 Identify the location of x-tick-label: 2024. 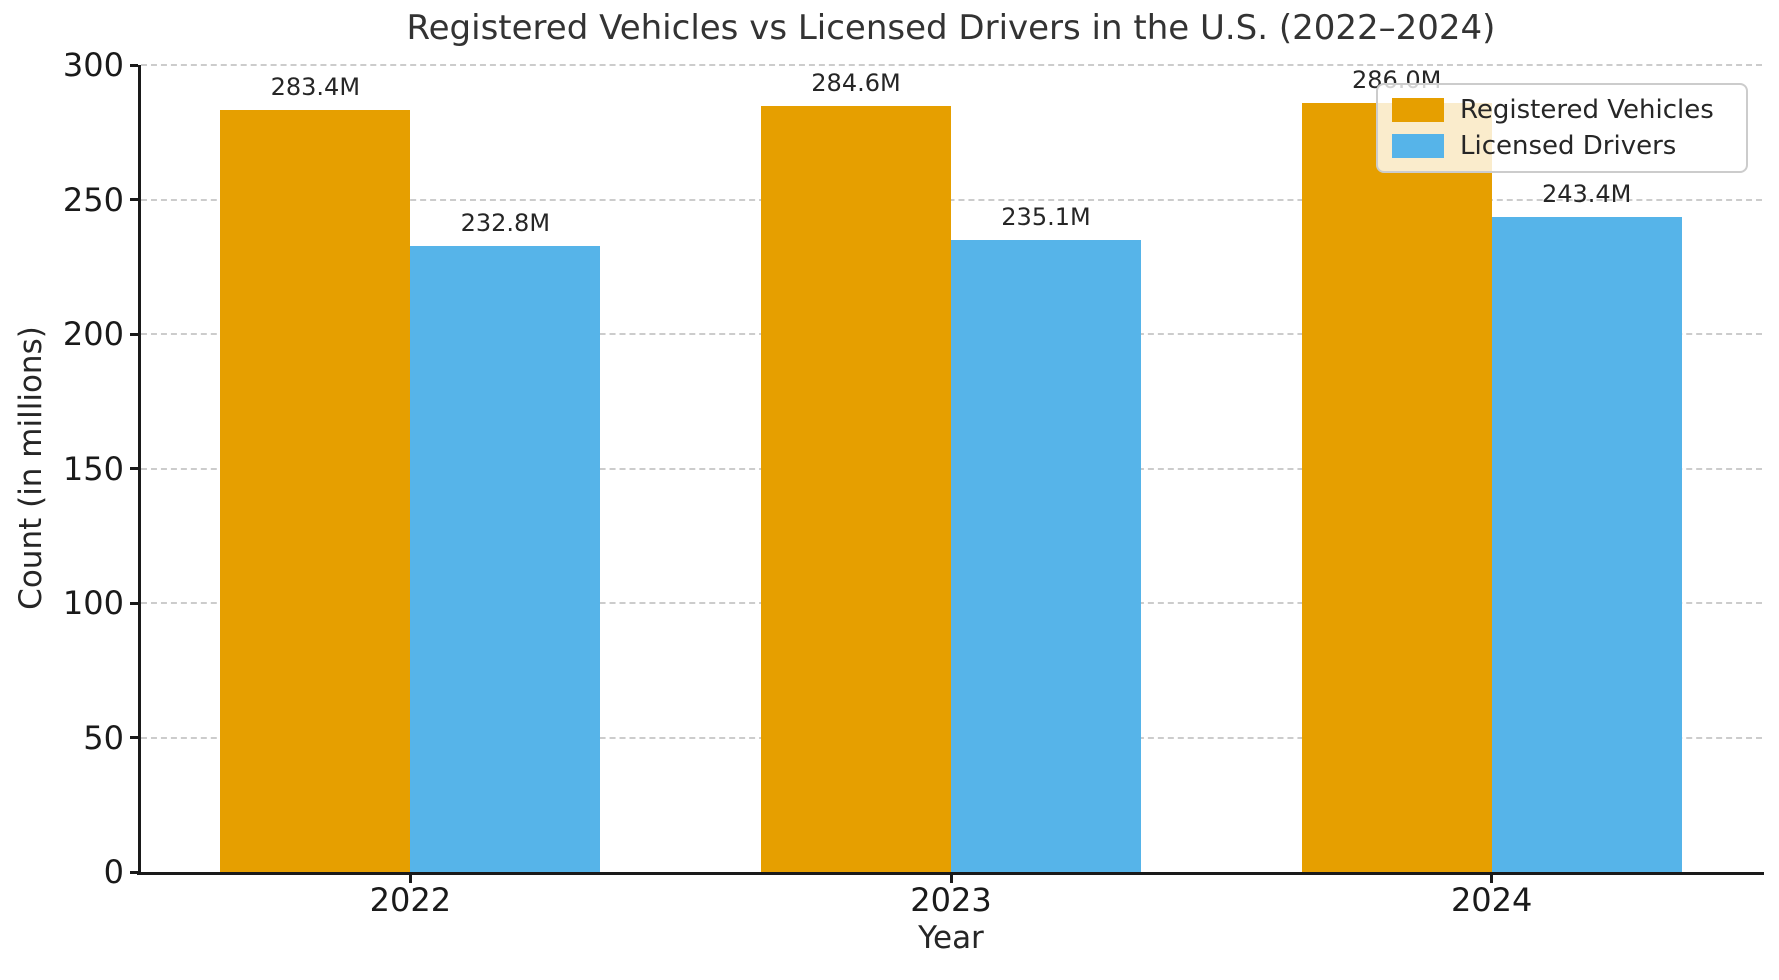
(1491, 900).